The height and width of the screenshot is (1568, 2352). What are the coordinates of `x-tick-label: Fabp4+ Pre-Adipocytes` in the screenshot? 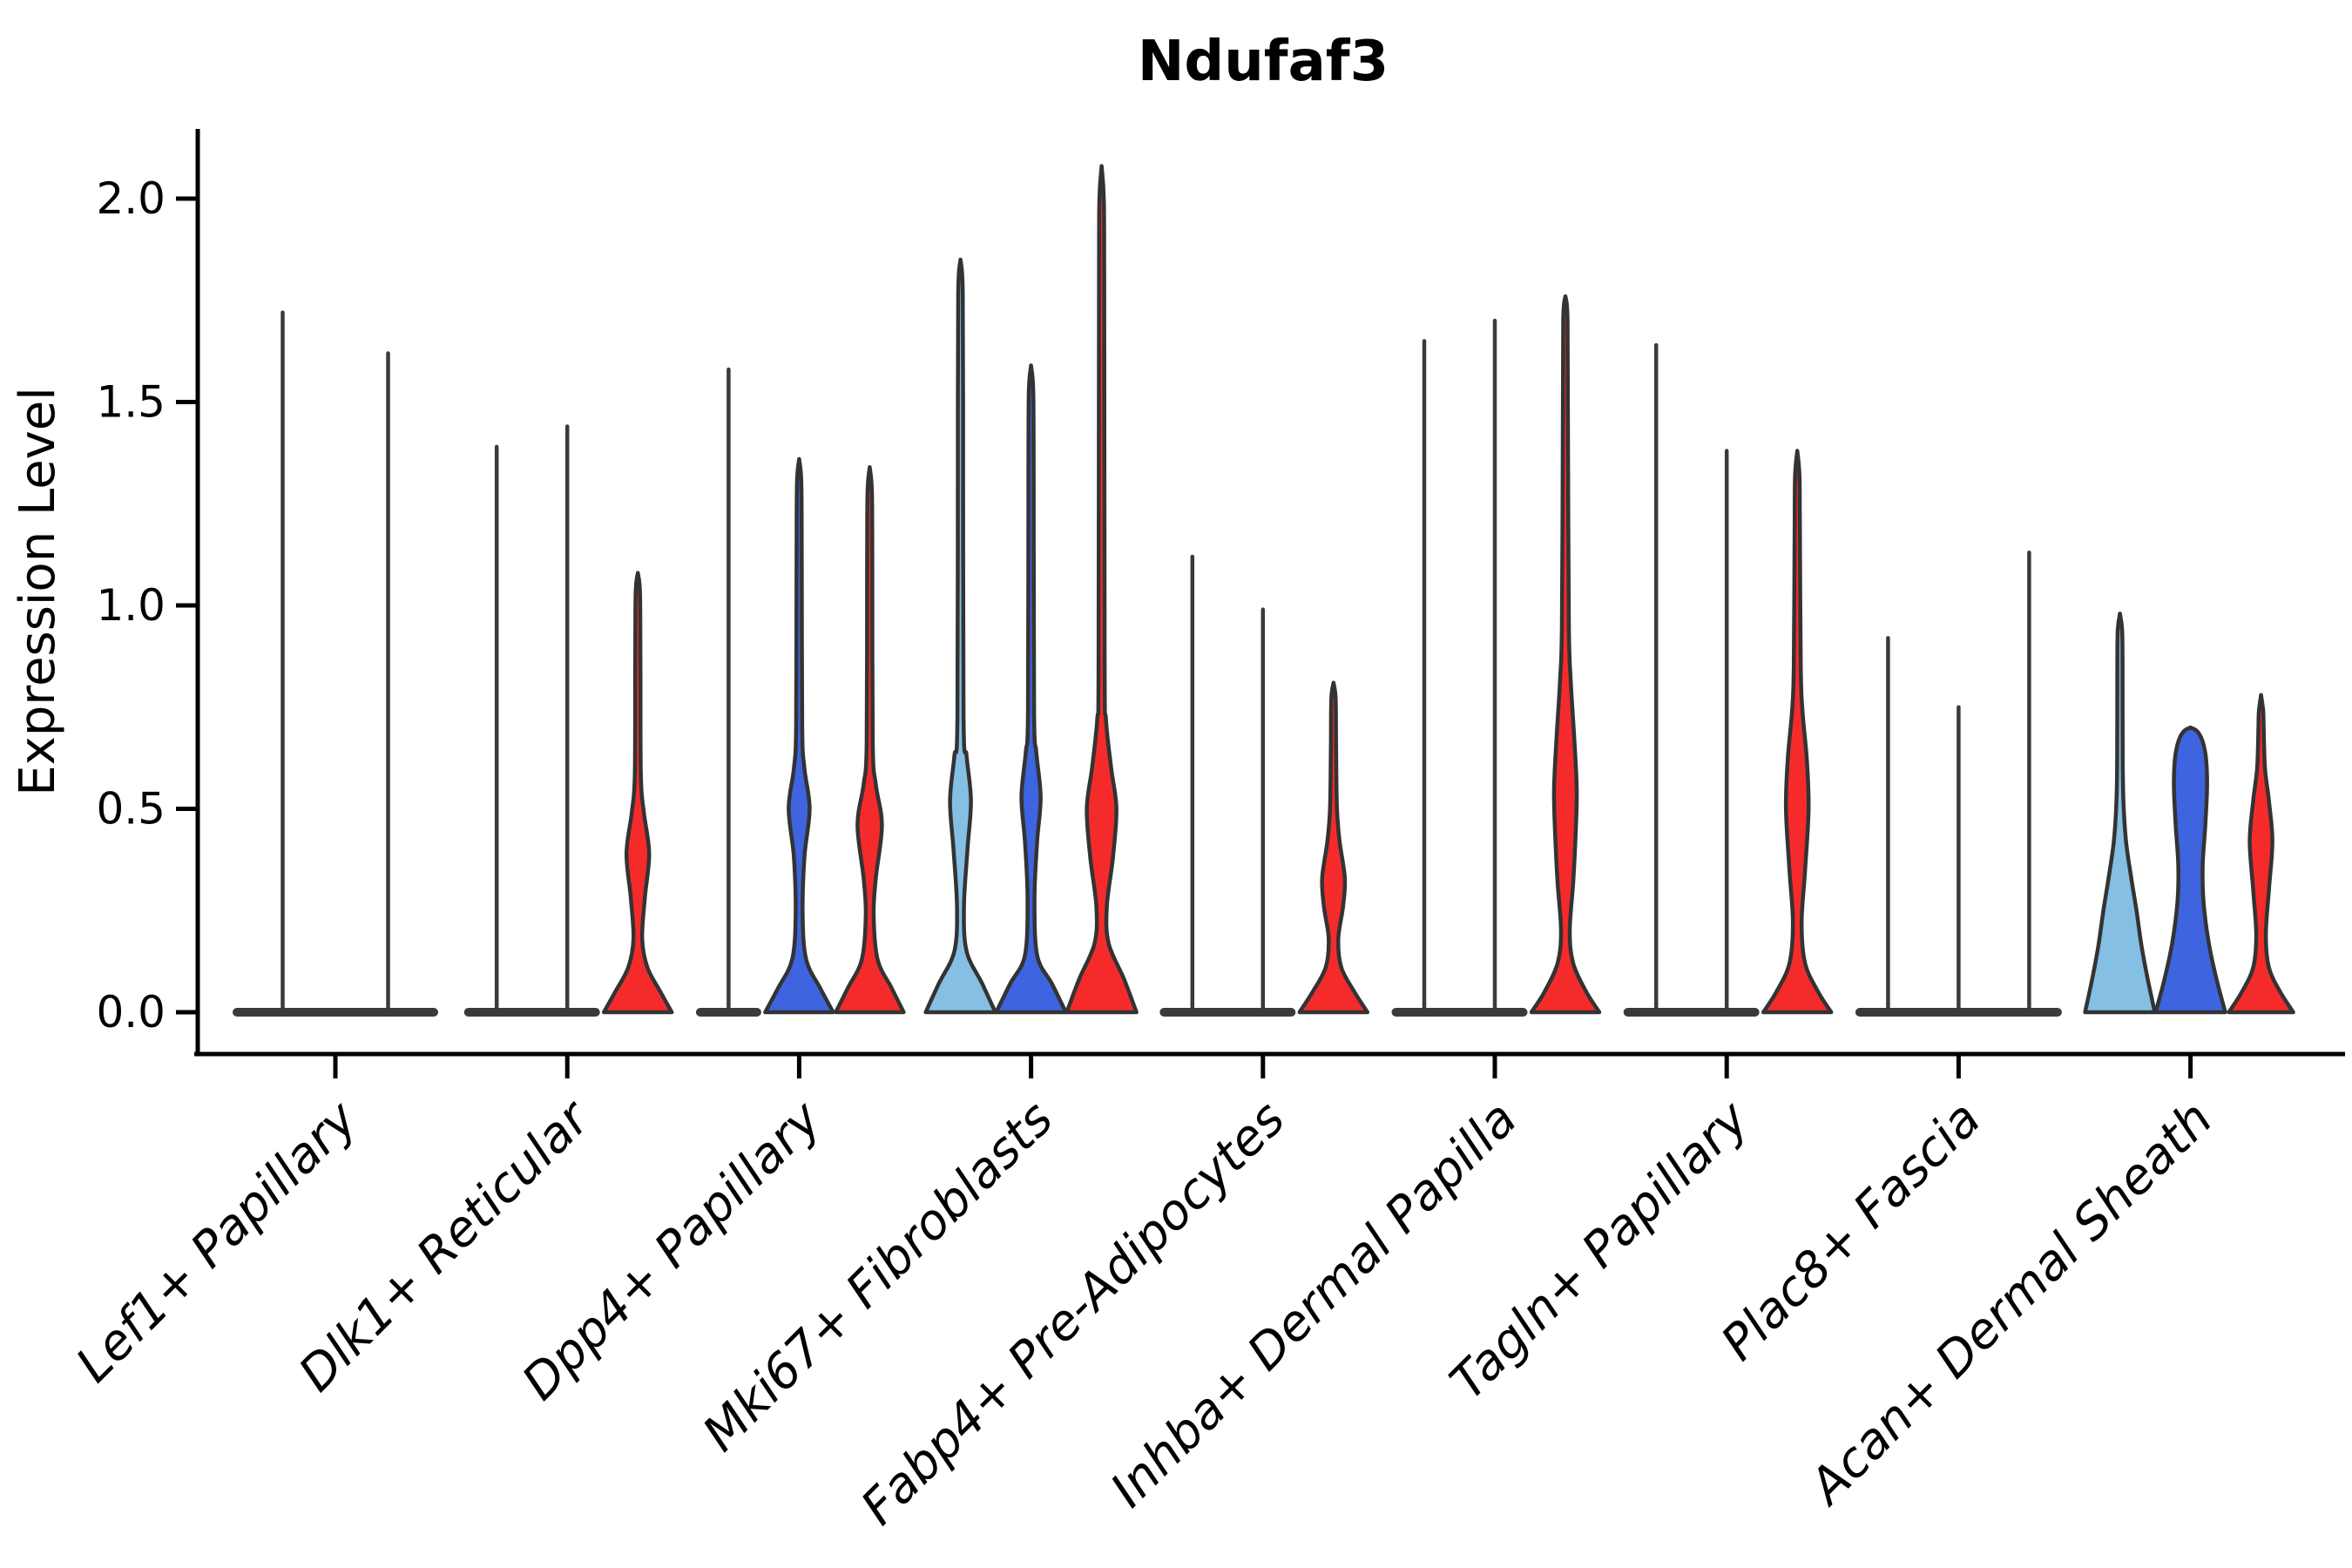 It's located at (1073, 1313).